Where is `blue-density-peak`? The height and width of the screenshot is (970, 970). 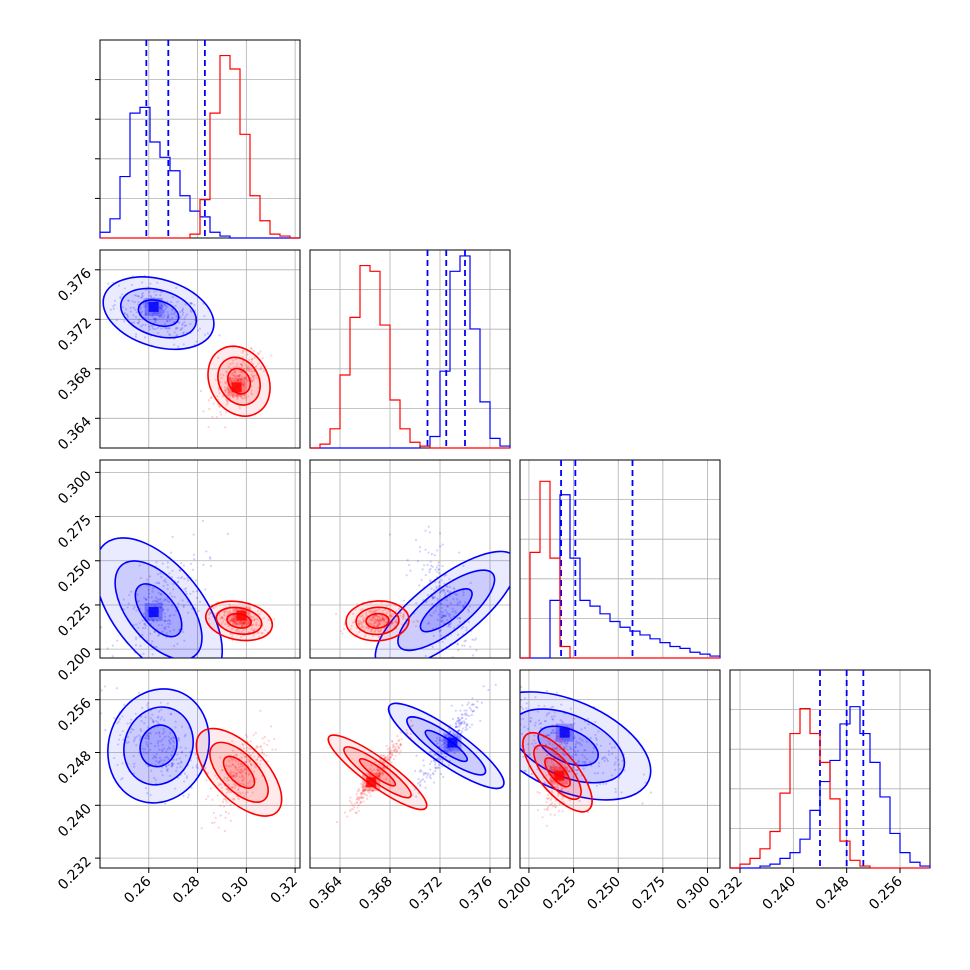 blue-density-peak is located at coordinates (153, 612).